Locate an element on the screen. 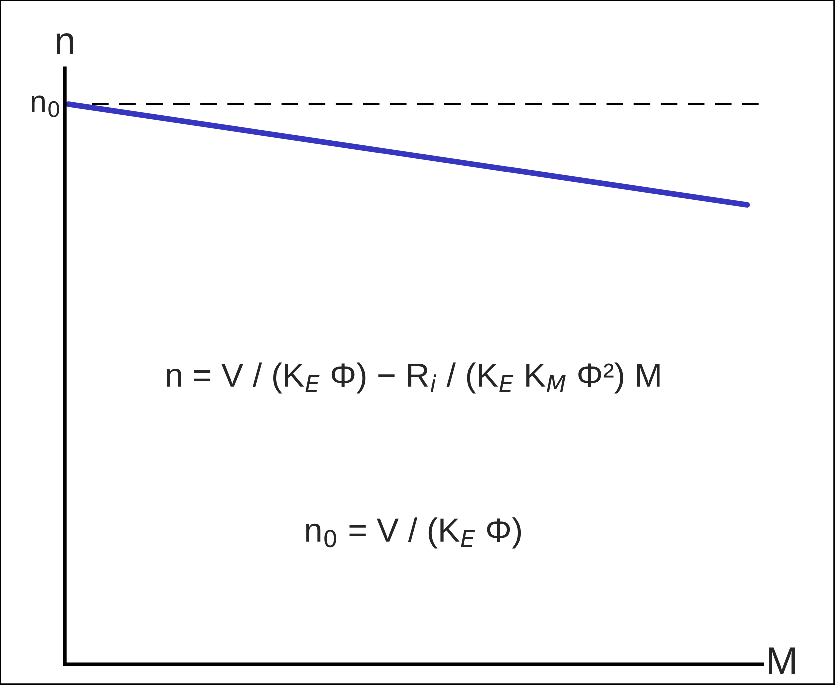 This screenshot has height=685, width=835. annotation: n$_{0}$ = V / (K$_{E}$ Φ) is located at coordinates (414, 533).